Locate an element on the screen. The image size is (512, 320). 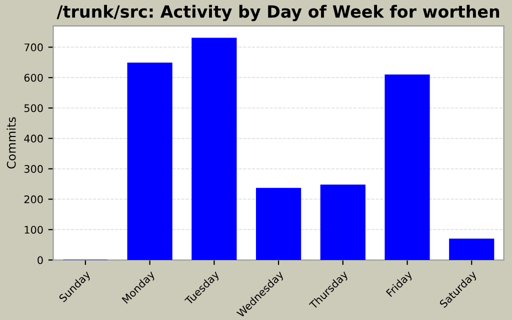
y-tick-label: 400 is located at coordinates (33, 138).